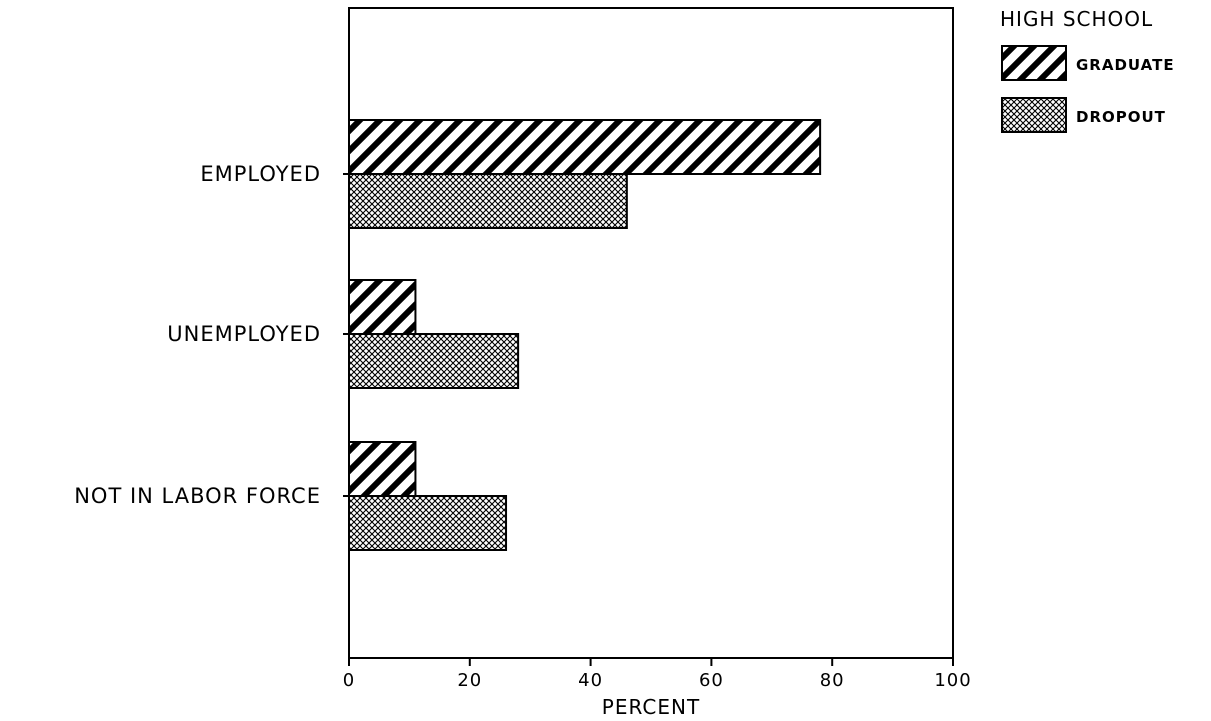 The height and width of the screenshot is (721, 1211). I want to click on legend: HIGH SCHOOL GRADUATE DROPOUT, so click(1087, 70).